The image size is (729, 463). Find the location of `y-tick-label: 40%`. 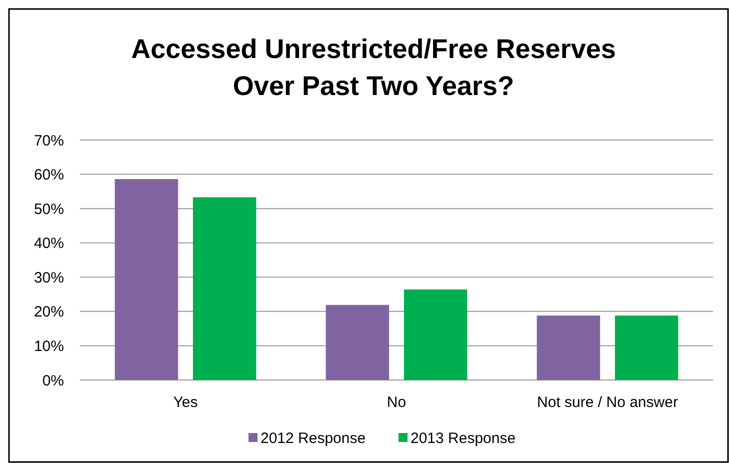

y-tick-label: 40% is located at coordinates (49, 243).